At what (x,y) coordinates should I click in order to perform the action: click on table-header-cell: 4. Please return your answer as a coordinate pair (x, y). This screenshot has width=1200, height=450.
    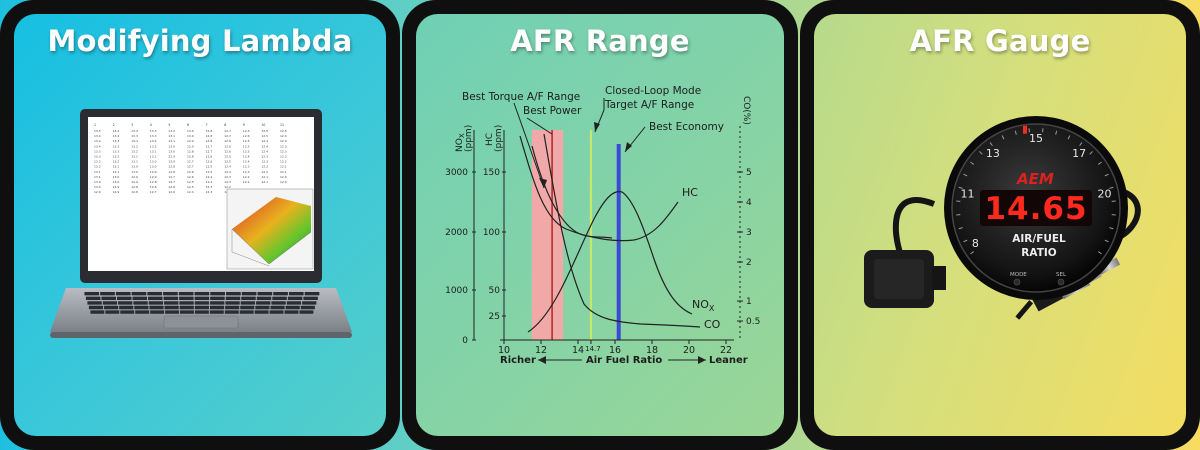
    Looking at the image, I should click on (151, 125).